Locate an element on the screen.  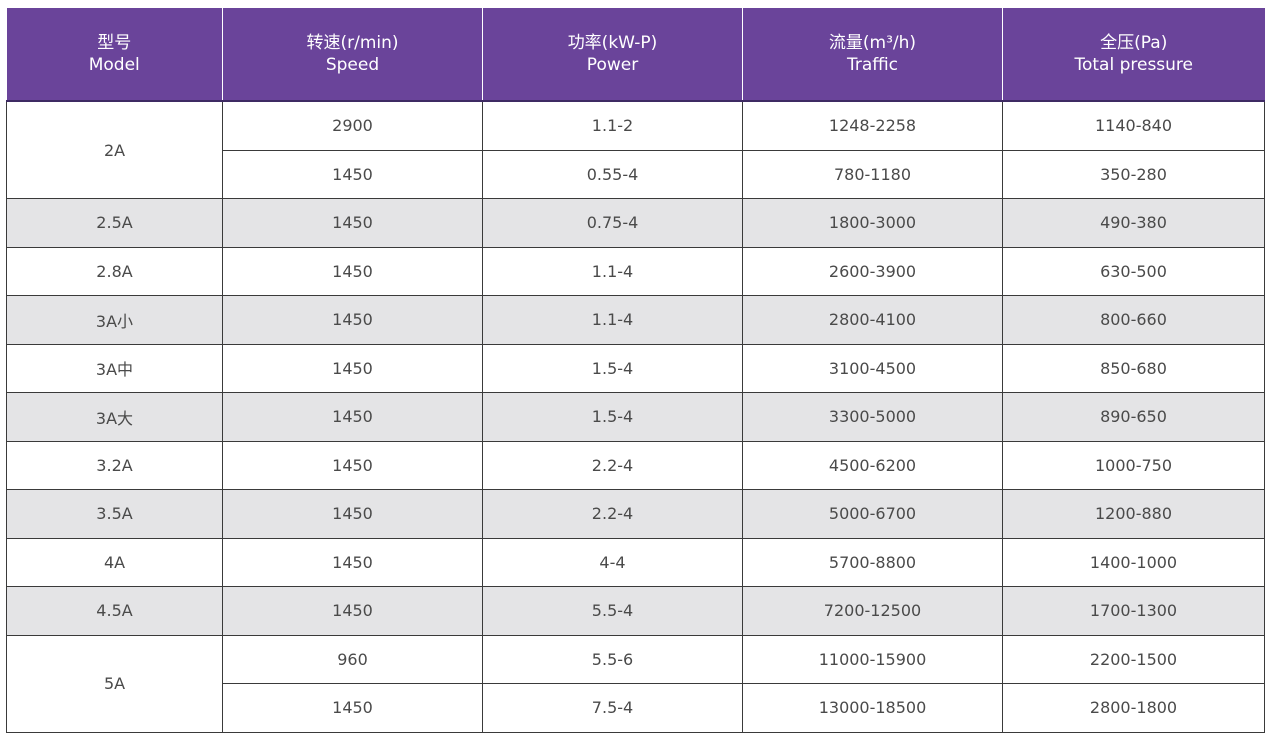
cell-speed: 960 is located at coordinates (352, 659).